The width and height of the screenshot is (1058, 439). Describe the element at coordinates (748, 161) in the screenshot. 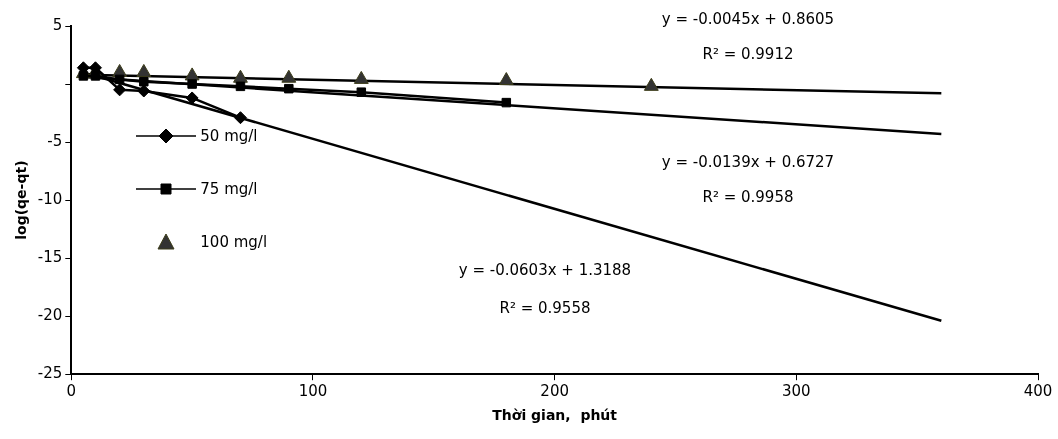

I see `annotation: y = -0.0139x + 0.6727` at that location.